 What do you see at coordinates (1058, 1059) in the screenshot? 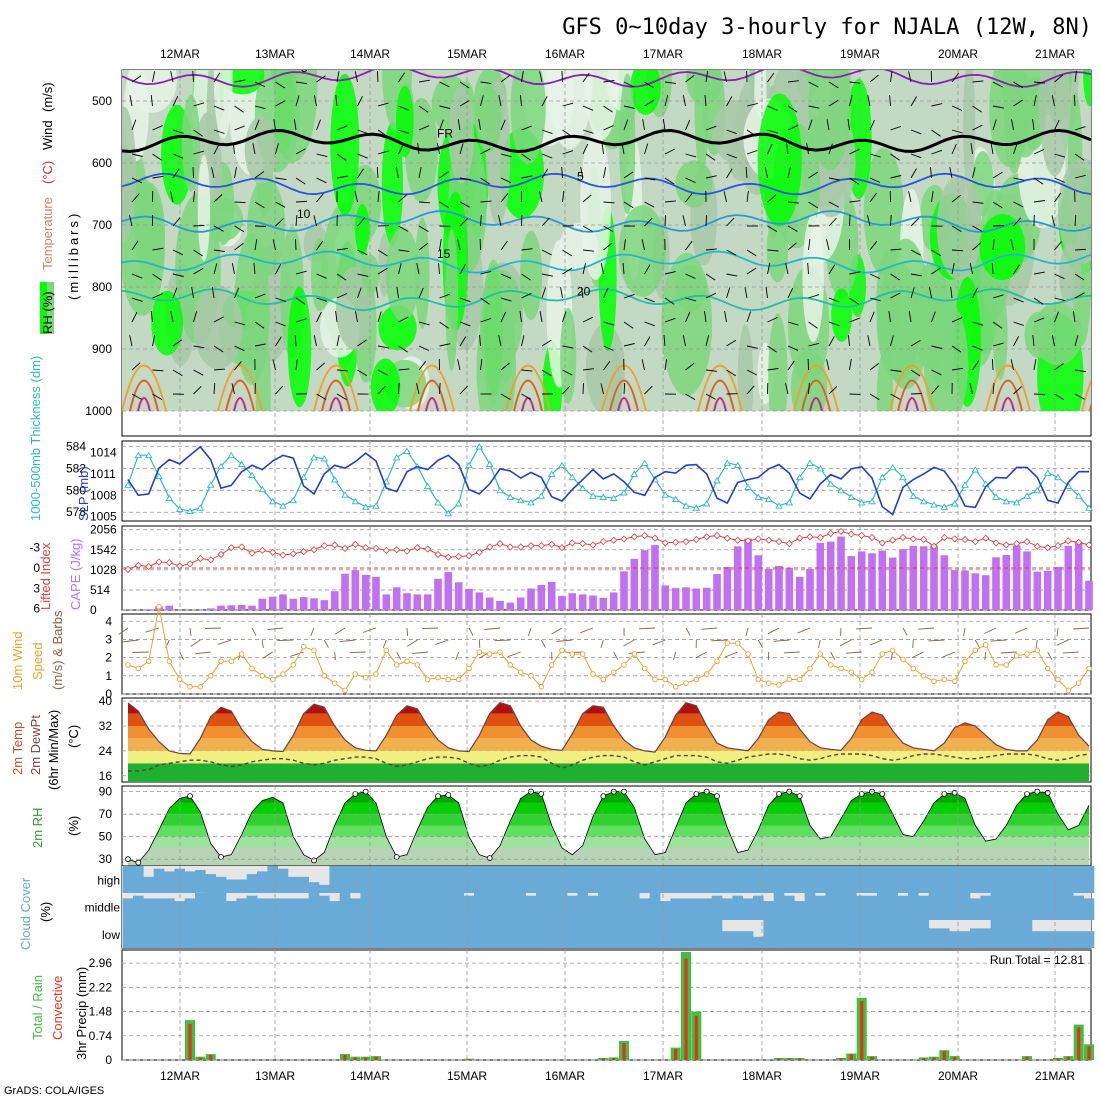
I see `precip-convective-bar` at bounding box center [1058, 1059].